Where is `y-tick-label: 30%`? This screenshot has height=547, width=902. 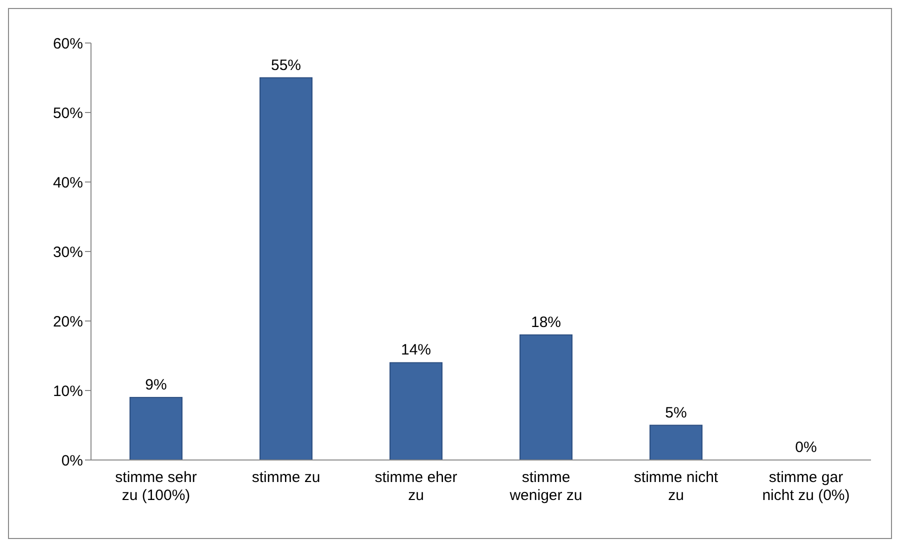
y-tick-label: 30% is located at coordinates (67, 252).